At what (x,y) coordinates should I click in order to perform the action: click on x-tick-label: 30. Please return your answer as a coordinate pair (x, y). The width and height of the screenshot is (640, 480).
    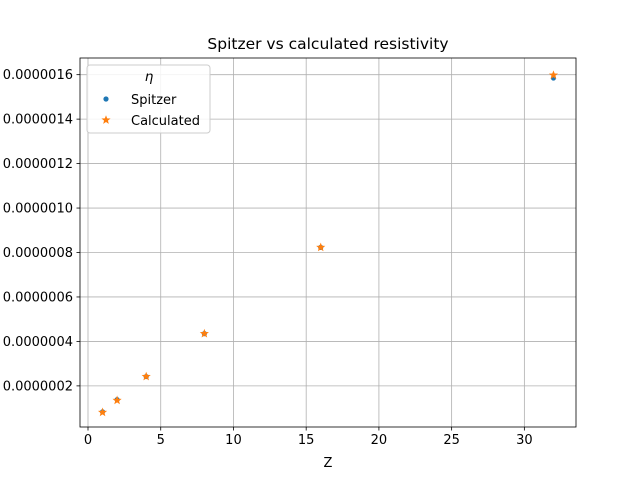
    Looking at the image, I should click on (524, 440).